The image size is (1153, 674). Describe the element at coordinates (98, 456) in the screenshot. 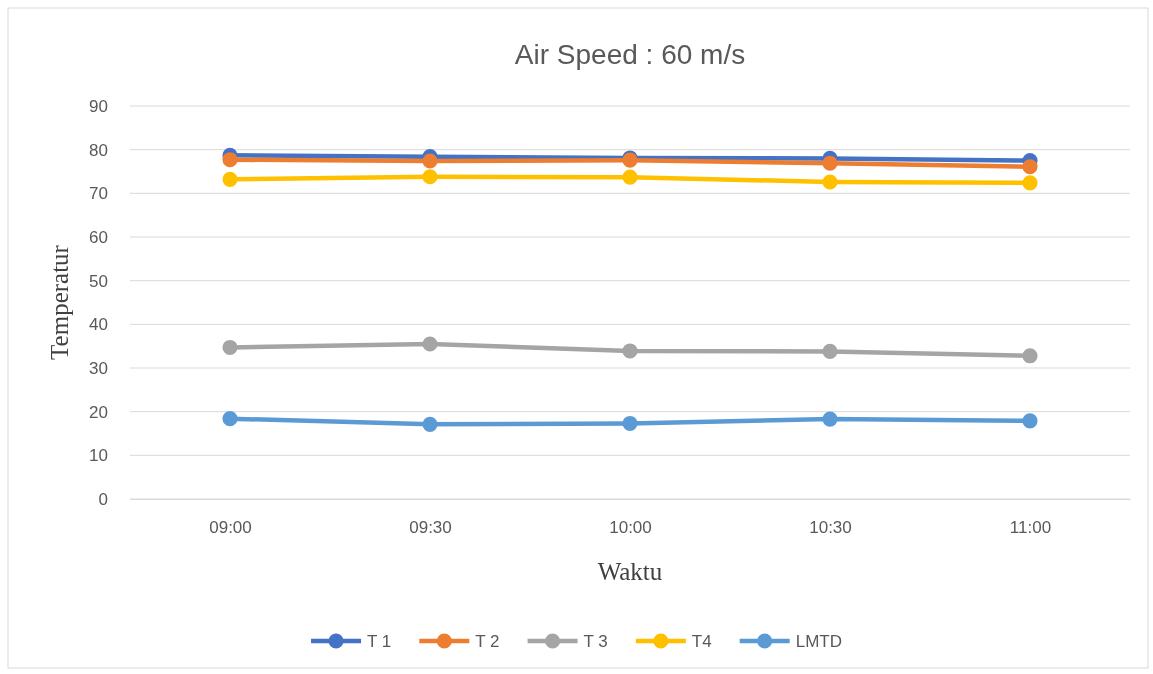

I see `y-tick-label: 10` at that location.